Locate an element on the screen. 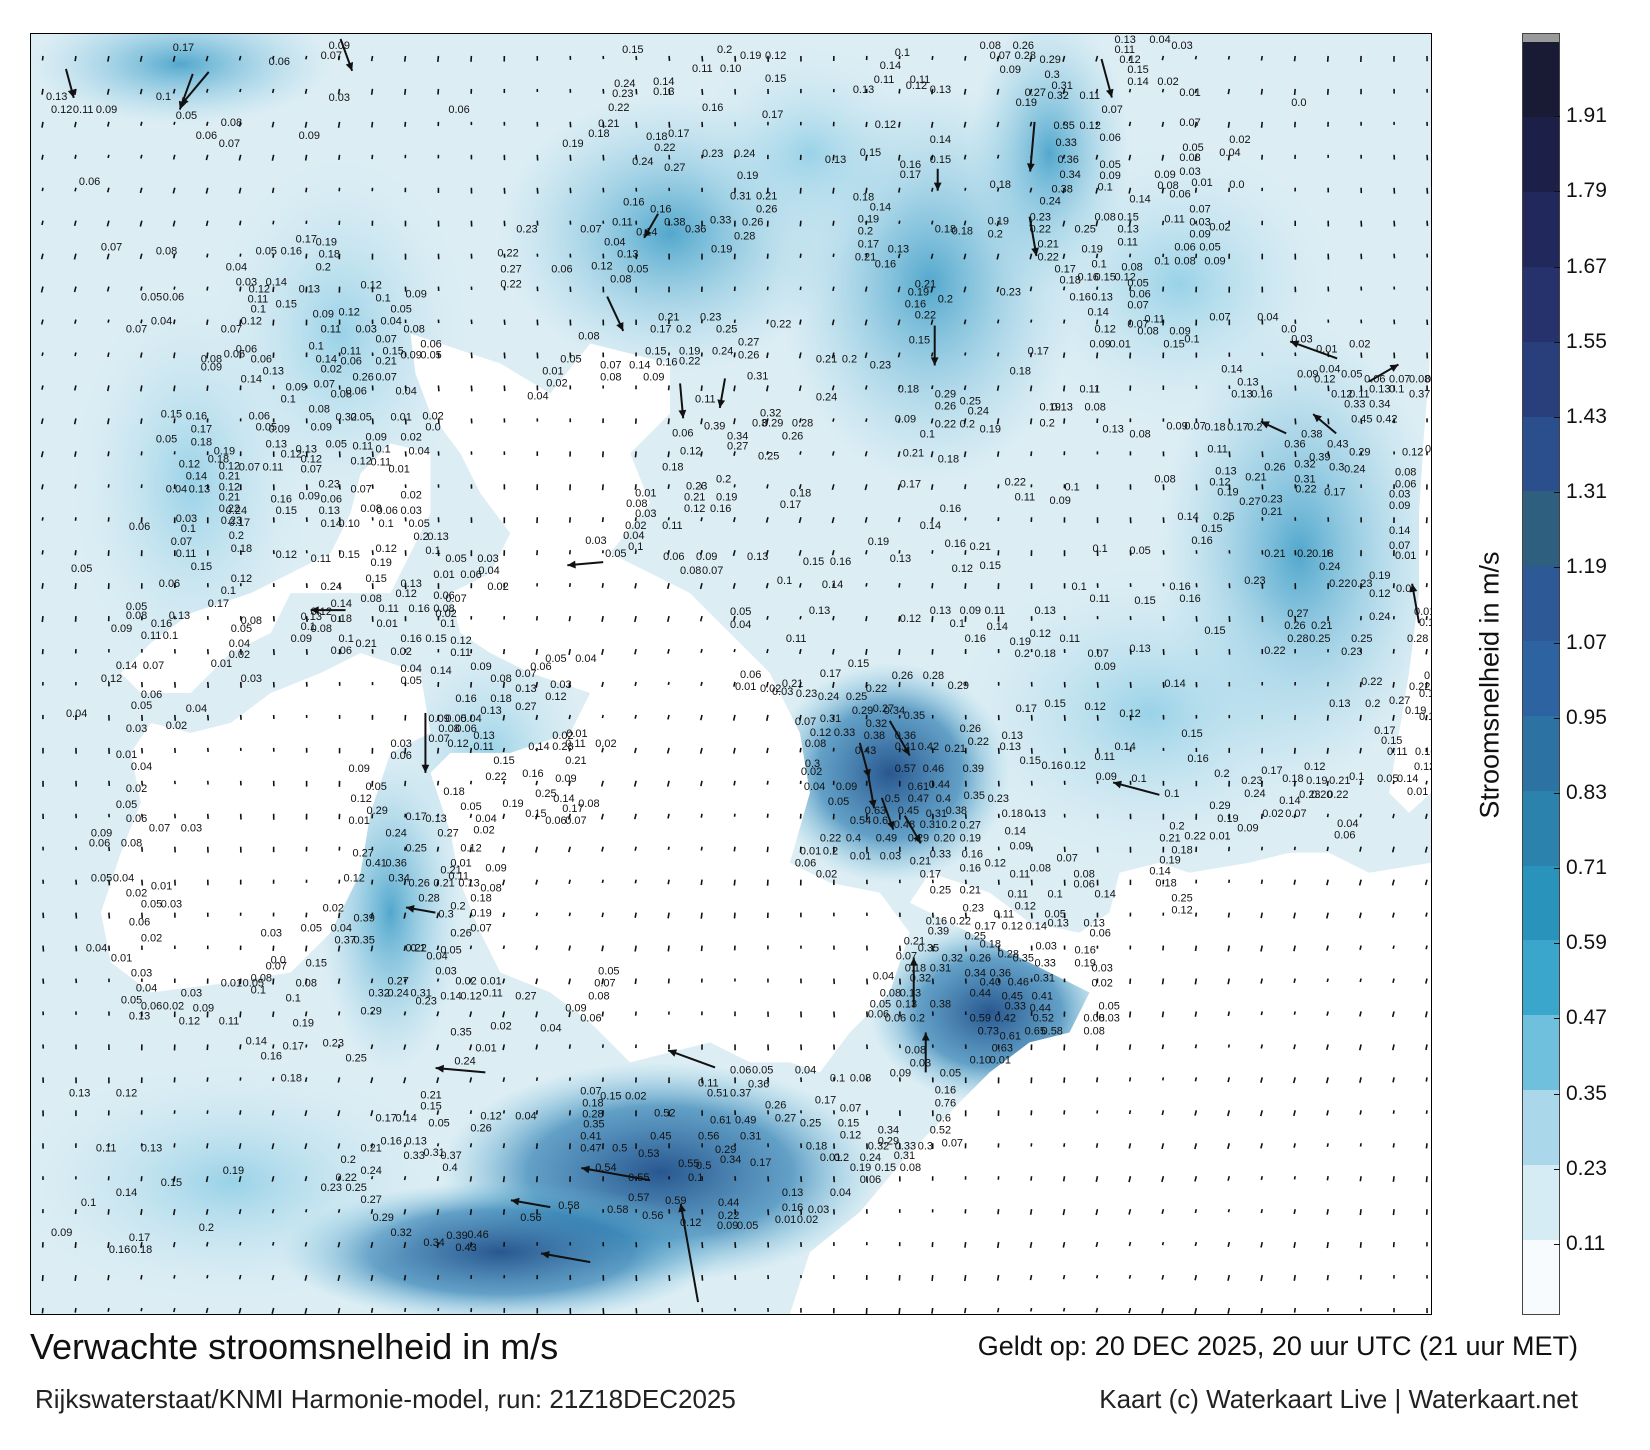  speed-label: 0.20 is located at coordinates (944, 839).